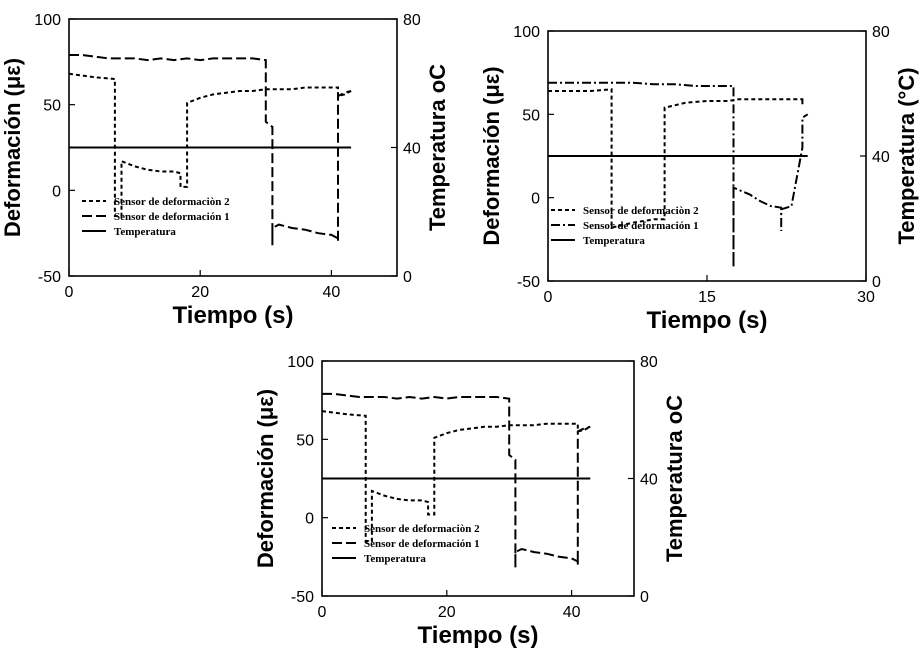 The height and width of the screenshot is (651, 922). Describe the element at coordinates (866, 297) in the screenshot. I see `x-tick-label: 30` at that location.